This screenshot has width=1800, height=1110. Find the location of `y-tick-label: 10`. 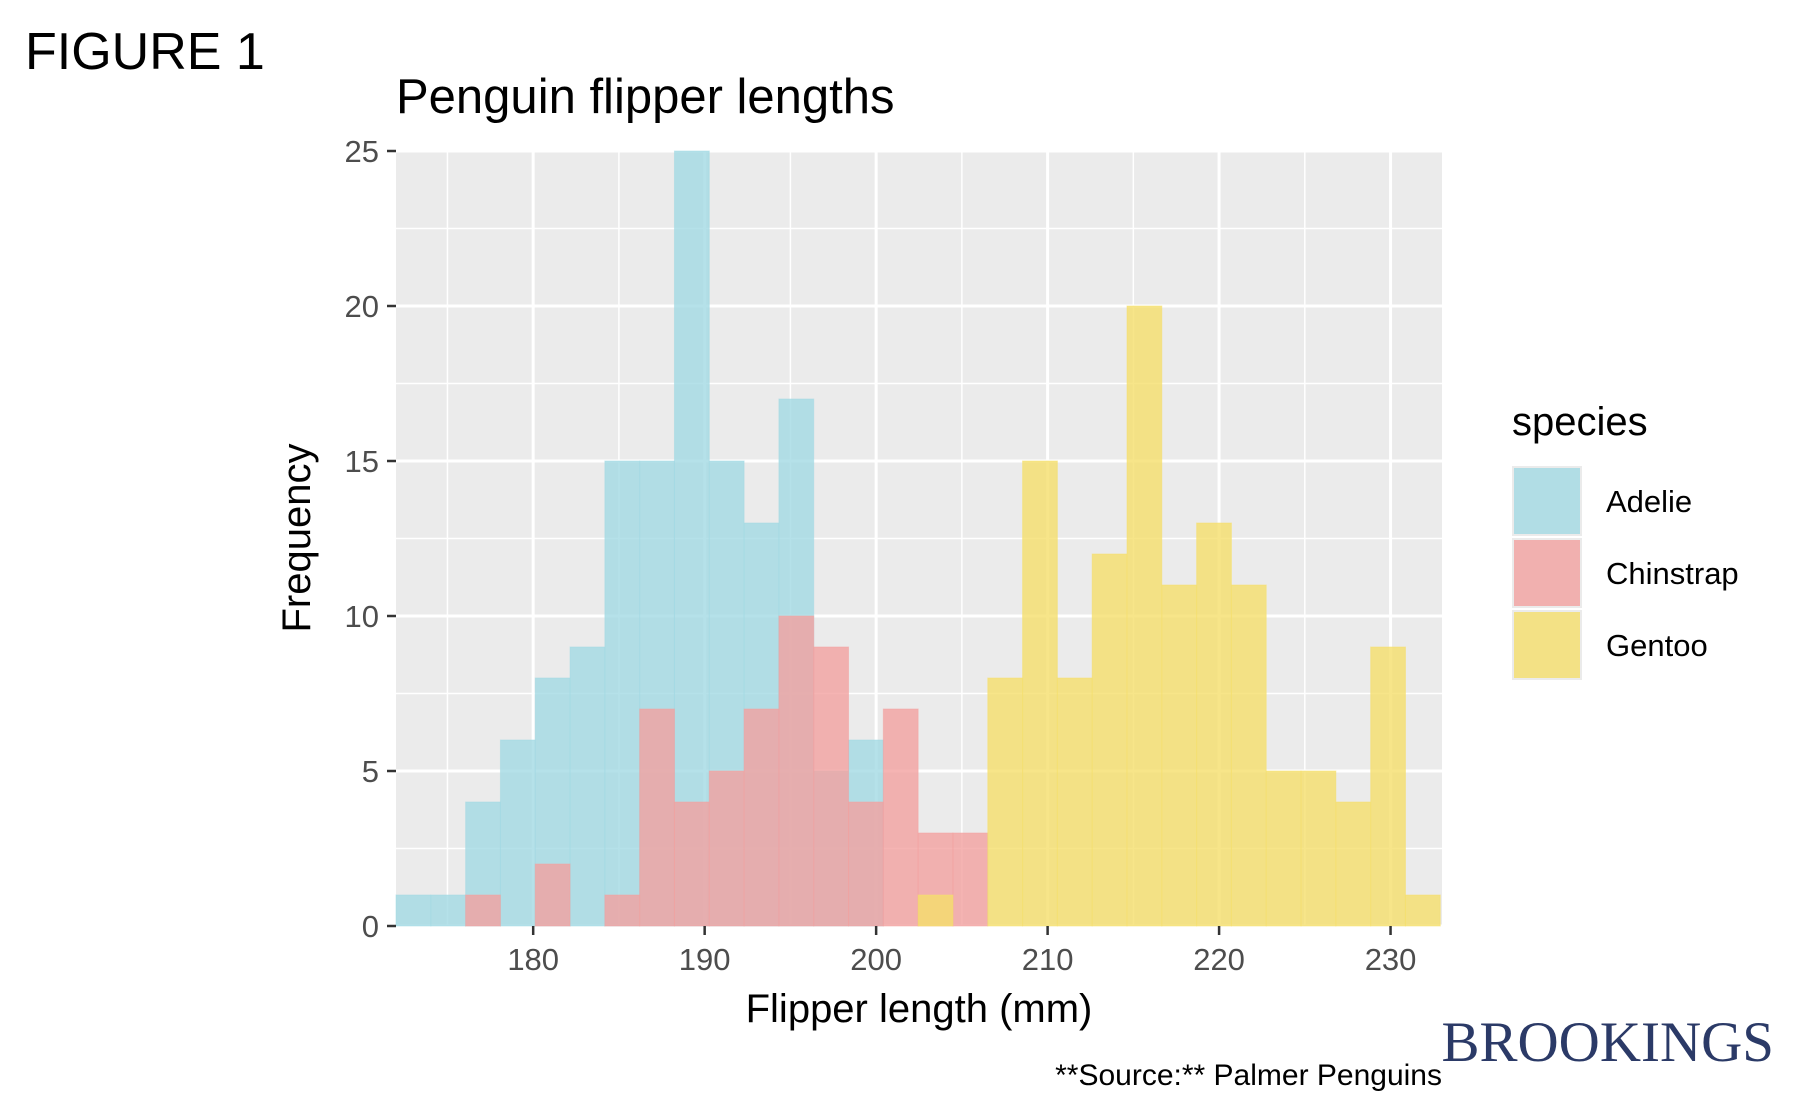

y-tick-label: 10 is located at coordinates (362, 616).